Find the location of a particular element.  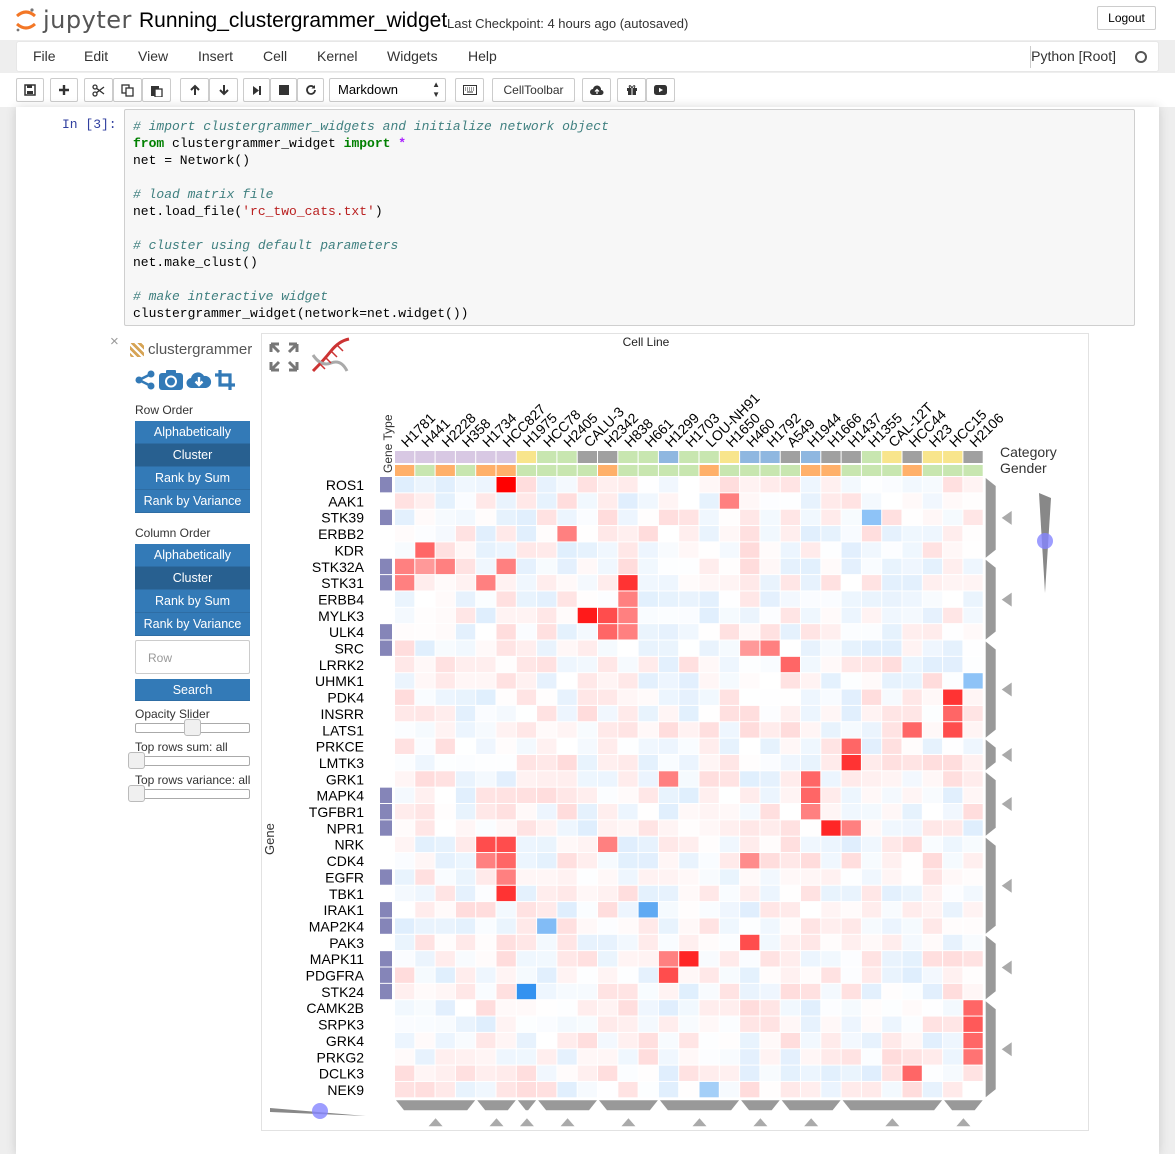

celltoolbar-button: CellToolbar is located at coordinates (533, 90).